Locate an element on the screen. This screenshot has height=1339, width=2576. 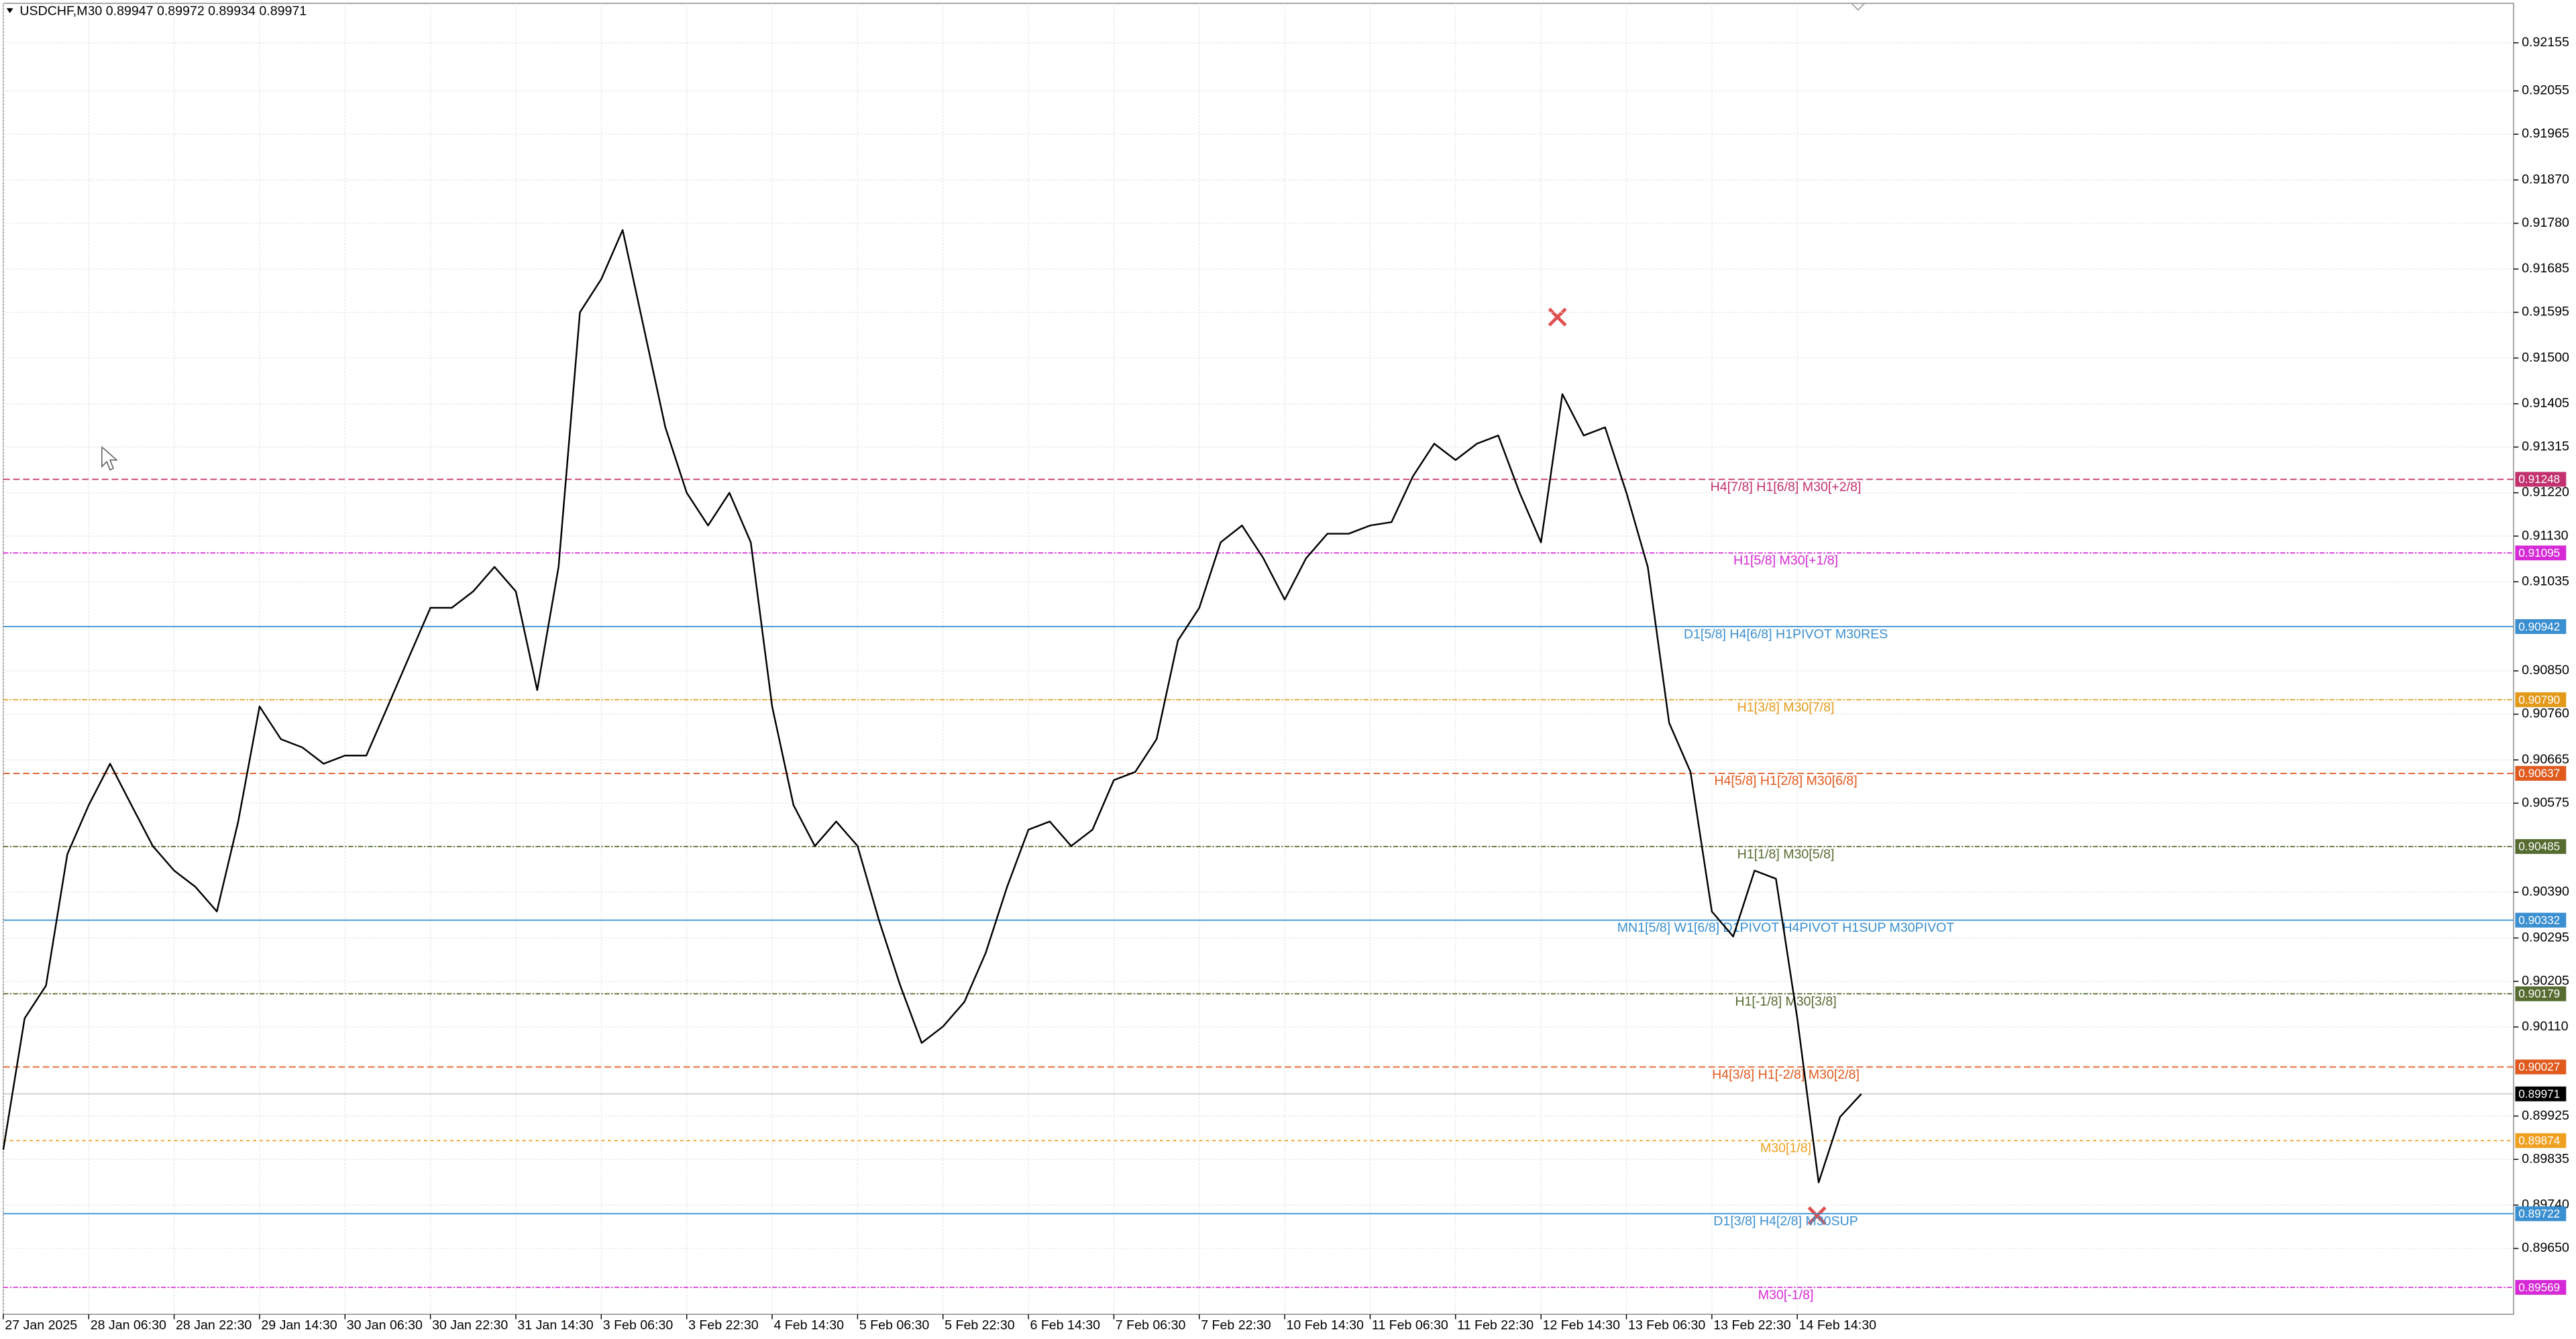
level-price-label: 0.90027 is located at coordinates (2539, 1066).